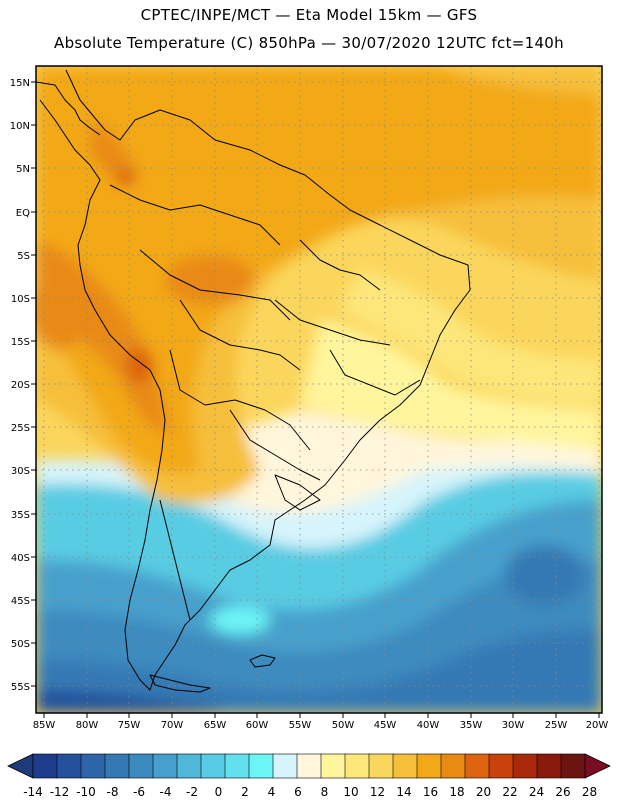 The height and width of the screenshot is (800, 618). What do you see at coordinates (262, 661) in the screenshot?
I see `falklands` at bounding box center [262, 661].